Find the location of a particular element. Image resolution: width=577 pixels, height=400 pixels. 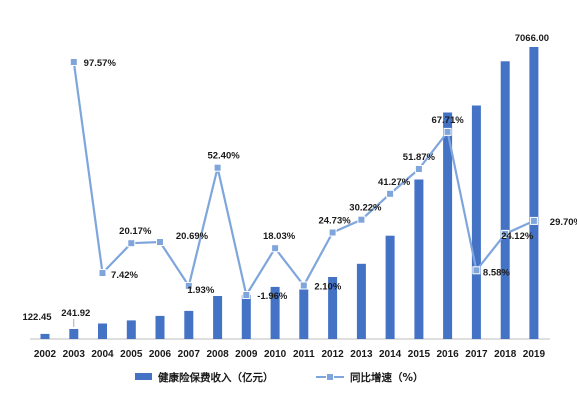

line-label-2012: 24.73% is located at coordinates (334, 221).